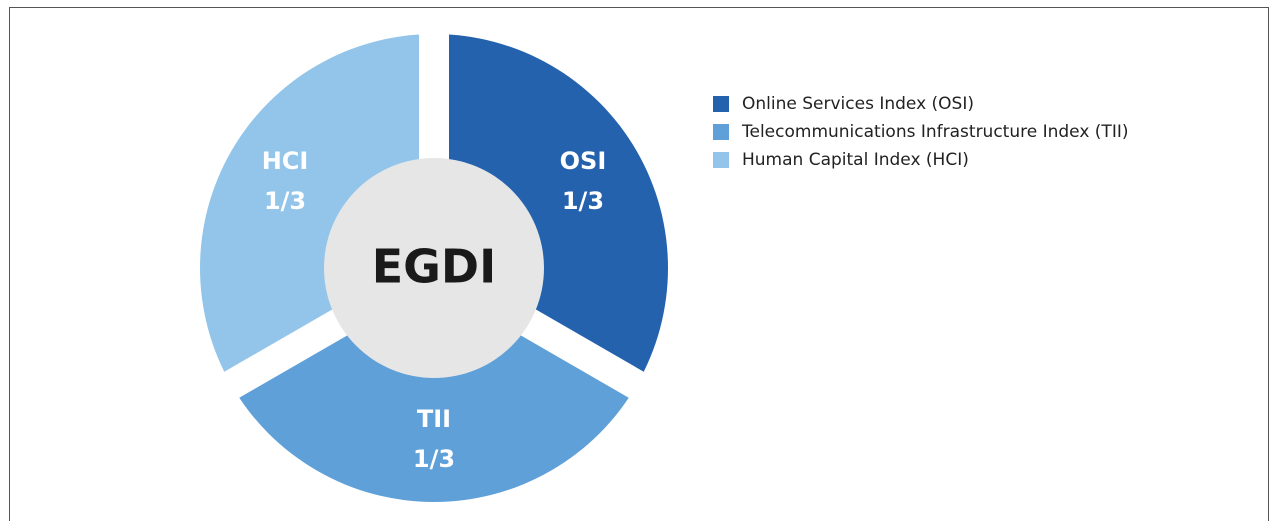 The height and width of the screenshot is (521, 1277). What do you see at coordinates (434, 419) in the screenshot?
I see `segment-label: TII` at bounding box center [434, 419].